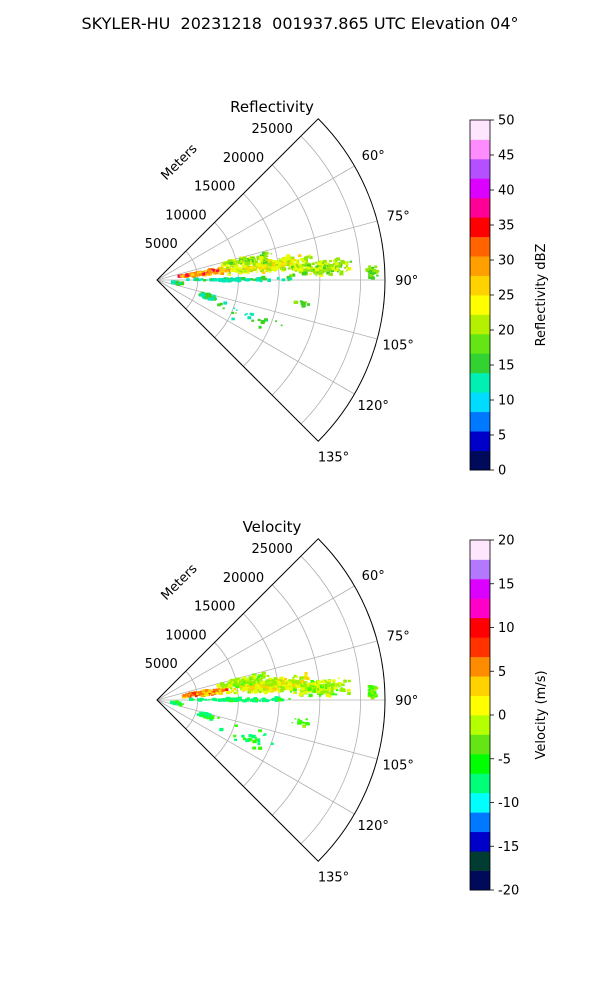 The image size is (600, 1000). Describe the element at coordinates (541, 295) in the screenshot. I see `colorbar-label: Reflectivity dBZ` at that location.